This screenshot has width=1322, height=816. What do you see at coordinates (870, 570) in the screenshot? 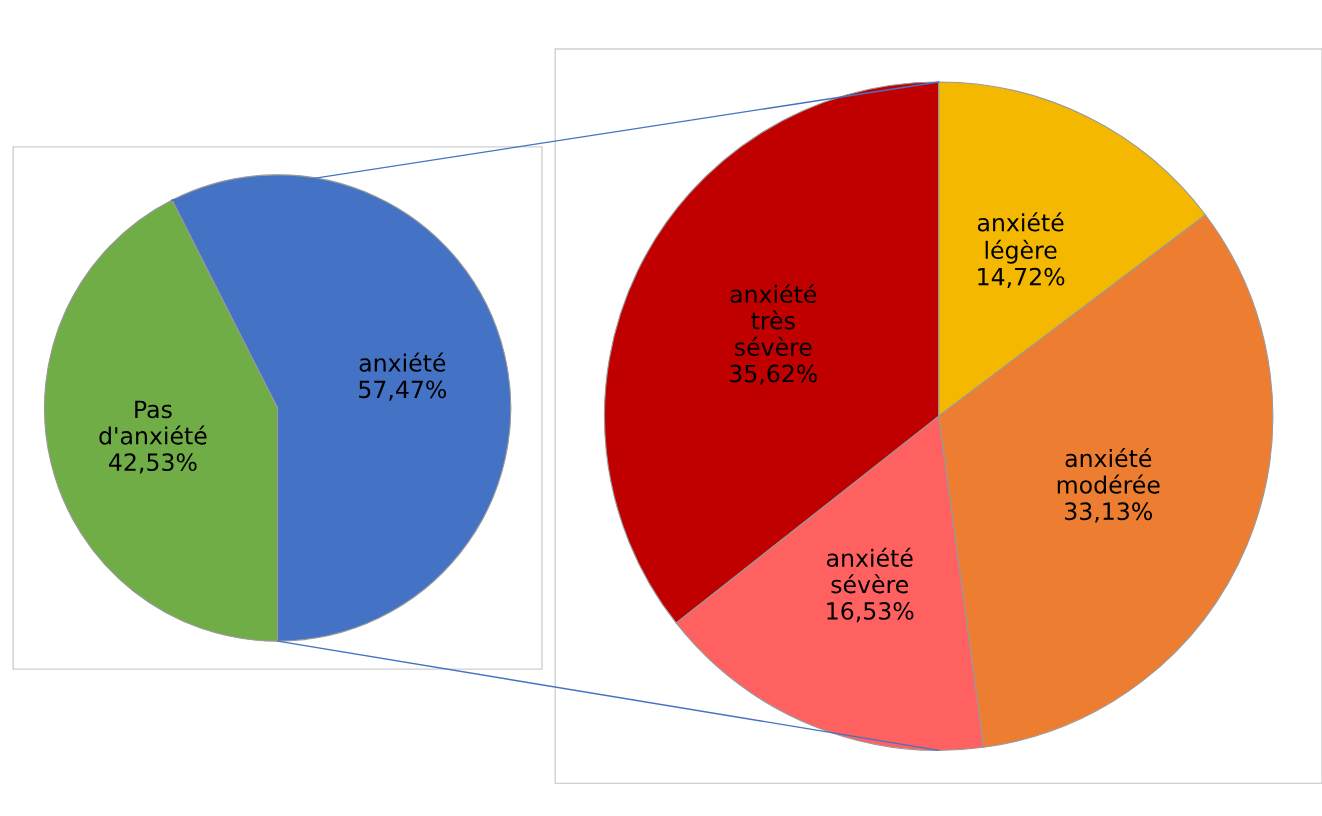
I see `slice-label: anxiété sévère` at bounding box center [870, 570].